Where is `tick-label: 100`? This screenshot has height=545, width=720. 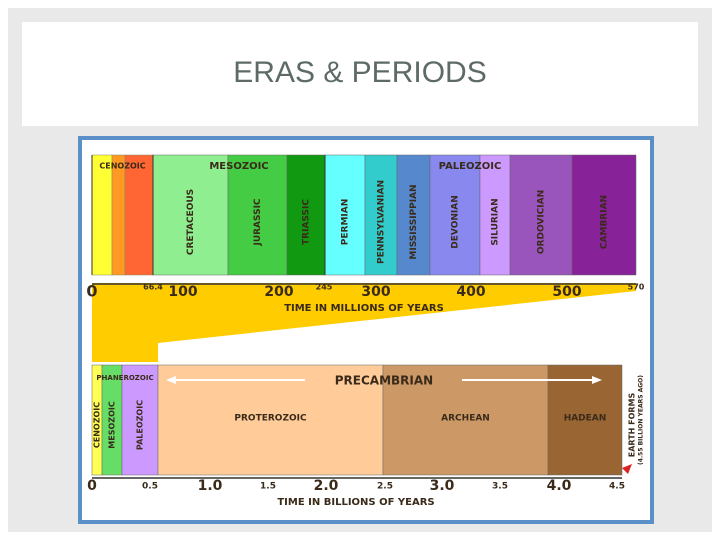
tick-label: 100 is located at coordinates (182, 292).